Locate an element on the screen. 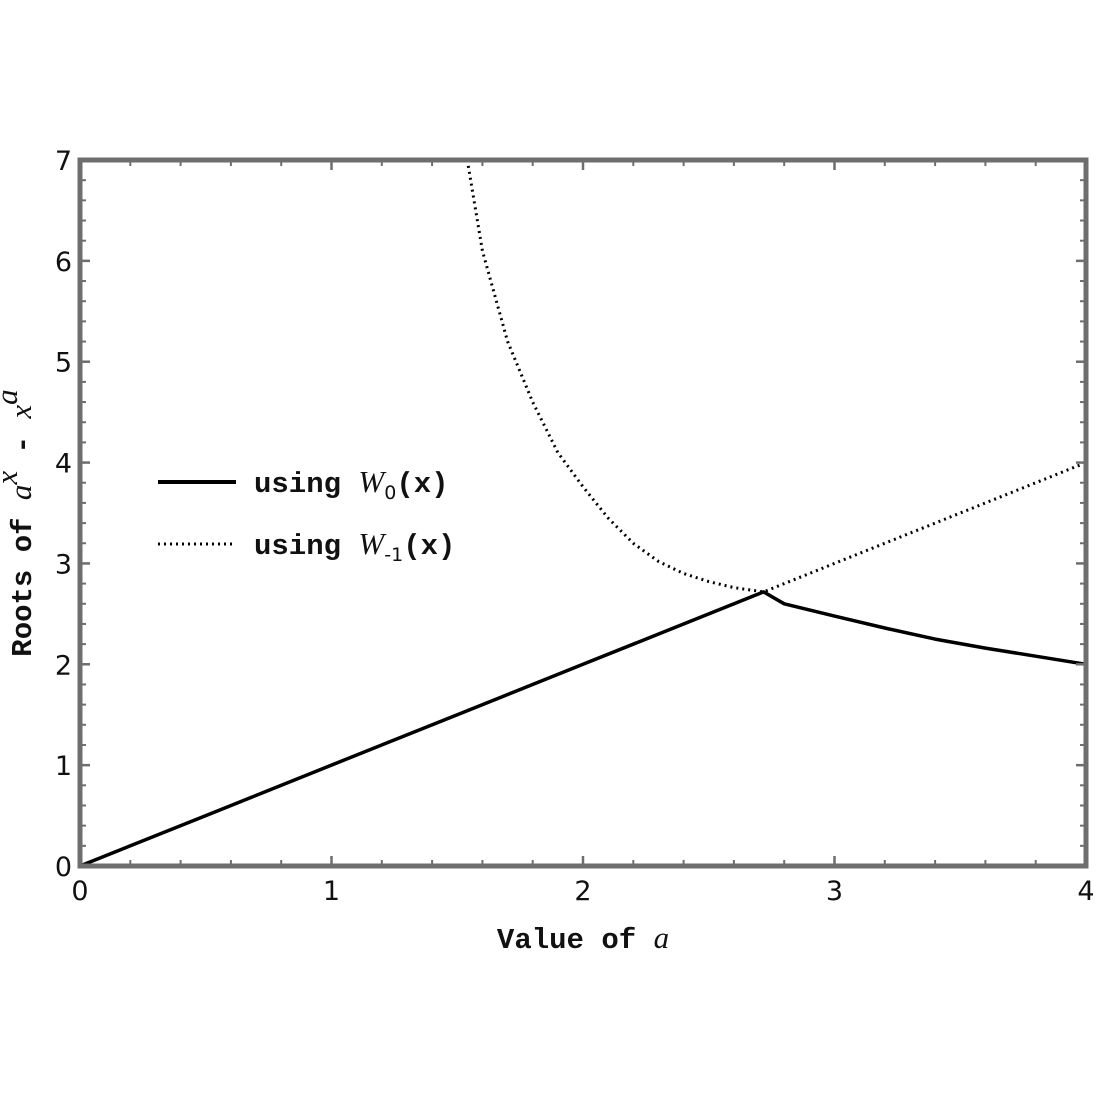  y-axis-label: Roots of ax - xa is located at coordinates (20, 522).